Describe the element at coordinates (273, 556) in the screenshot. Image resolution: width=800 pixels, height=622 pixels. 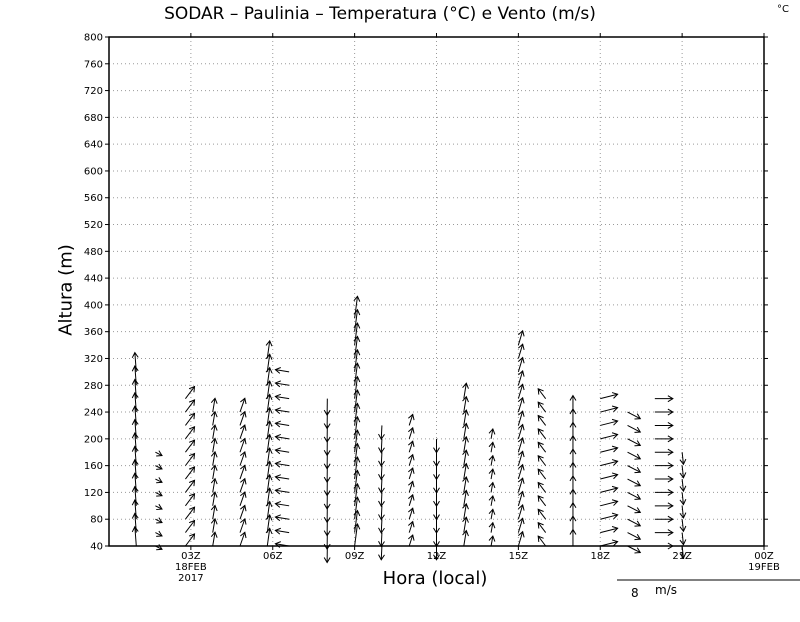
I see `x-tick-label: 06Z` at that location.